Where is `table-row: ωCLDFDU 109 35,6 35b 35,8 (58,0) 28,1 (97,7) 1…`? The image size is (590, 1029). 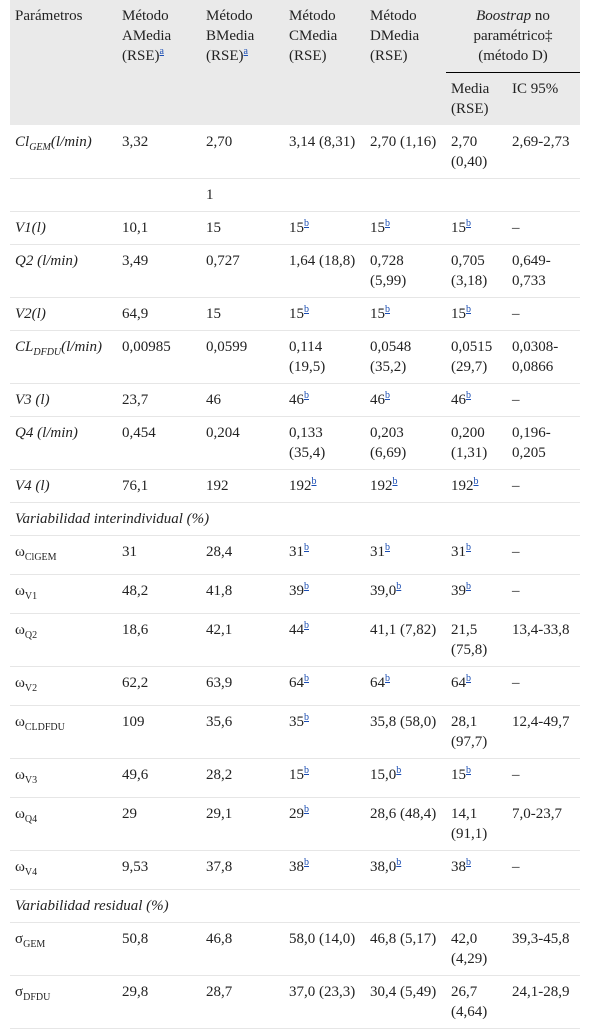 table-row: ωCLDFDU 109 35,6 35b 35,8 (58,0) 28,1 (97,7) 1… is located at coordinates (295, 732).